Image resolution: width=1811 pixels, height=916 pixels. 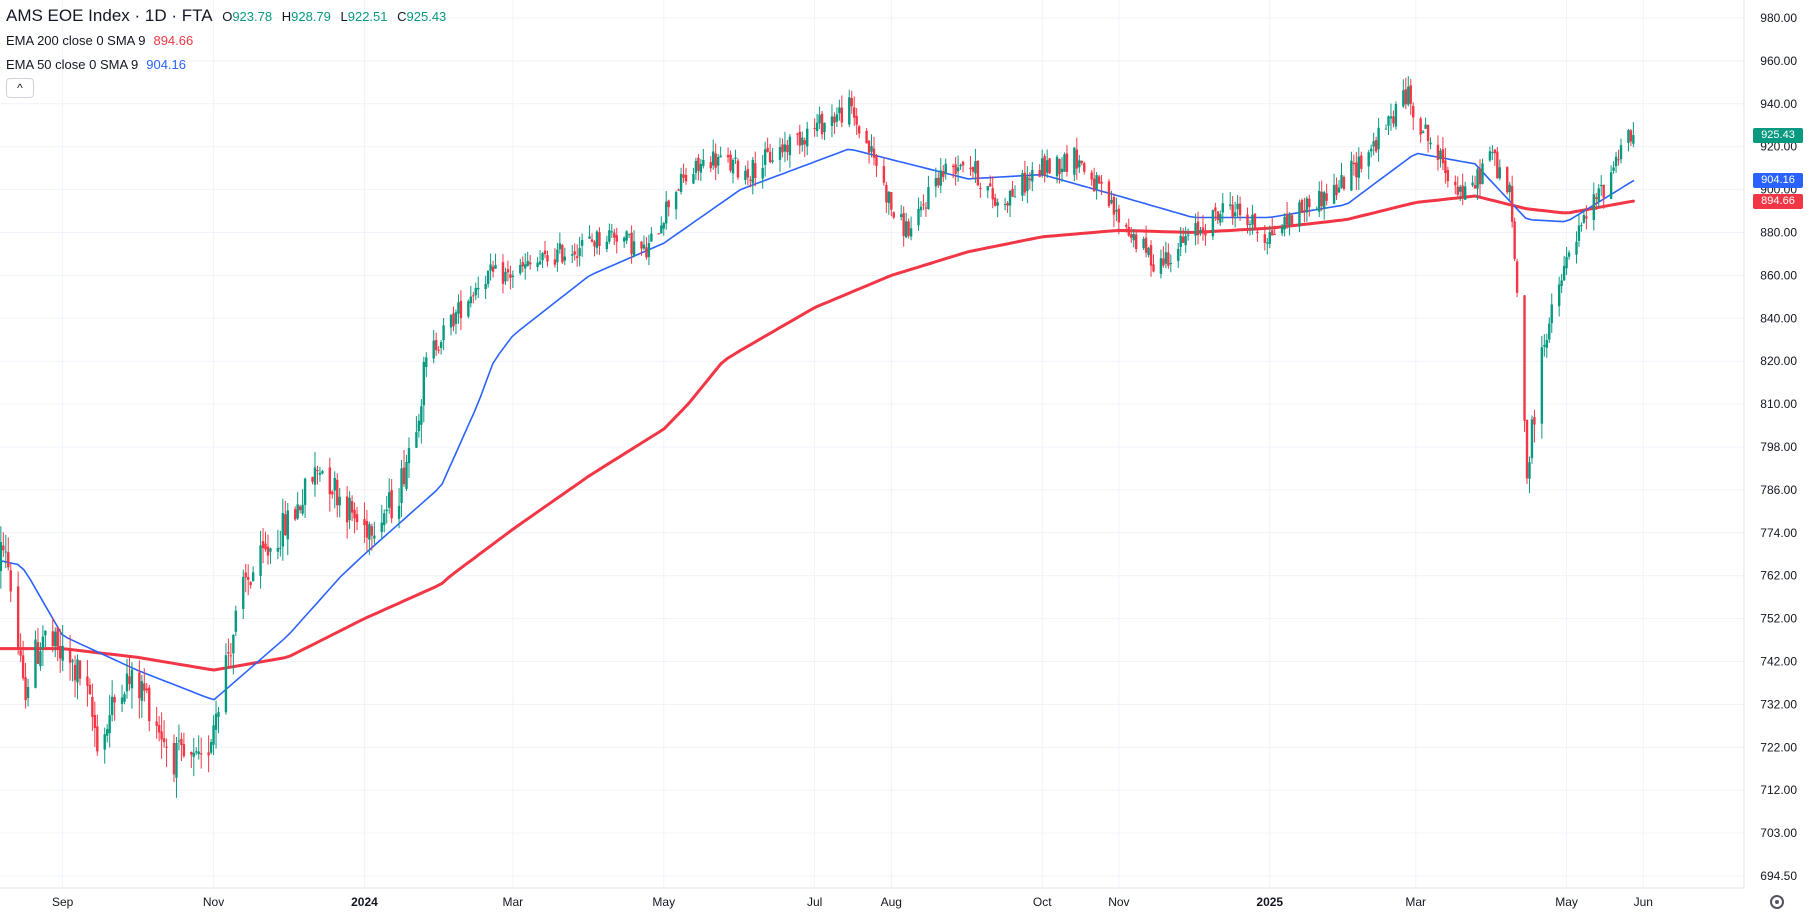 What do you see at coordinates (226, 65) in the screenshot?
I see `ema50-legend: EMA 50 close 0 SMA 9 904.16` at bounding box center [226, 65].